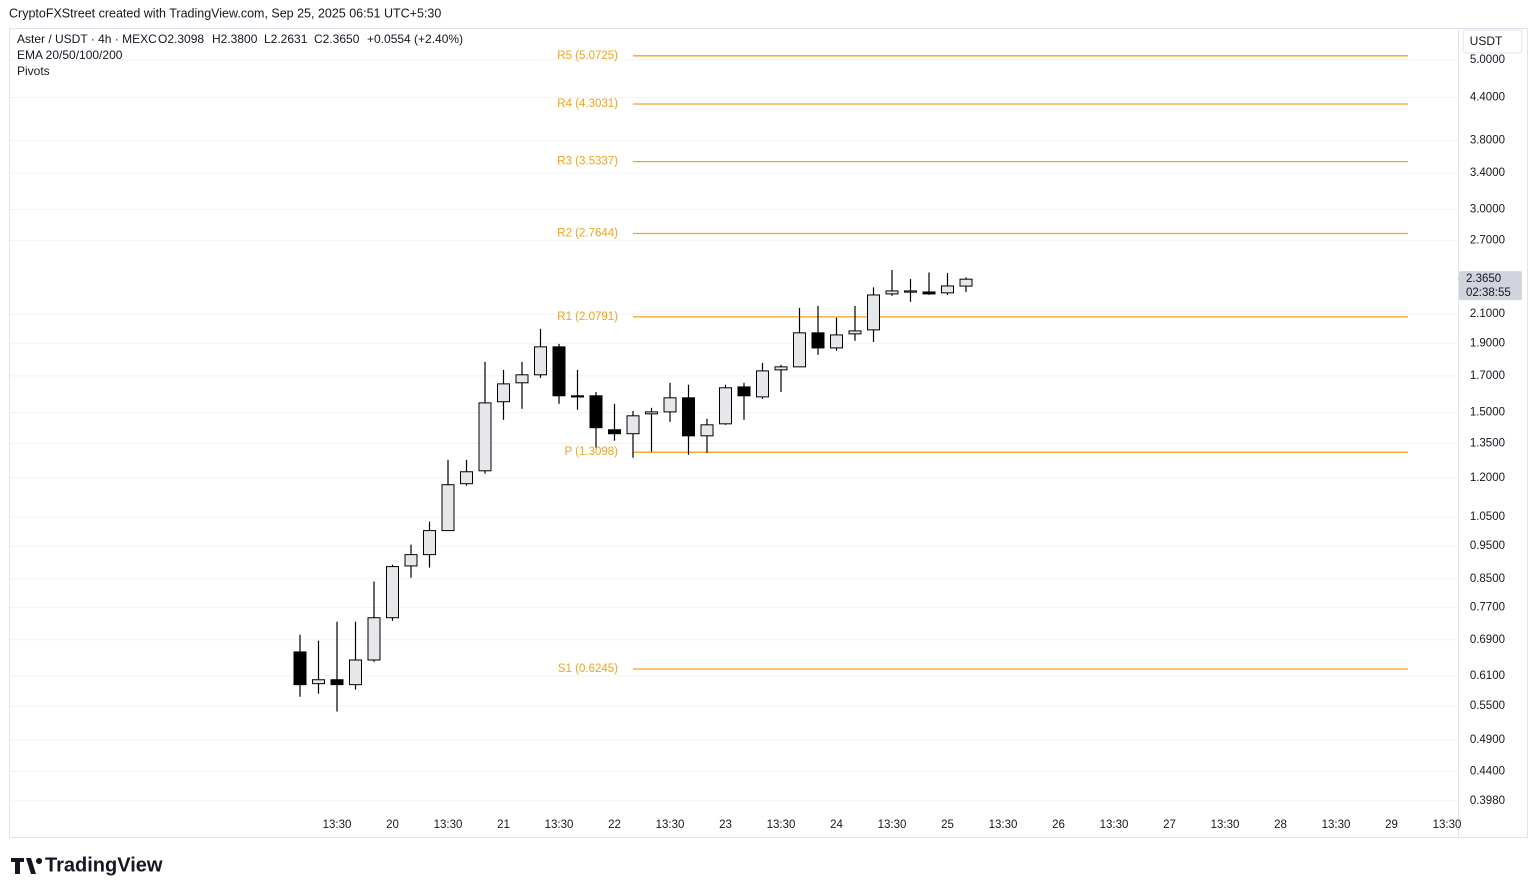 The width and height of the screenshot is (1536, 894). Describe the element at coordinates (587, 56) in the screenshot. I see `pivot-label: R5 (5.0725)` at that location.